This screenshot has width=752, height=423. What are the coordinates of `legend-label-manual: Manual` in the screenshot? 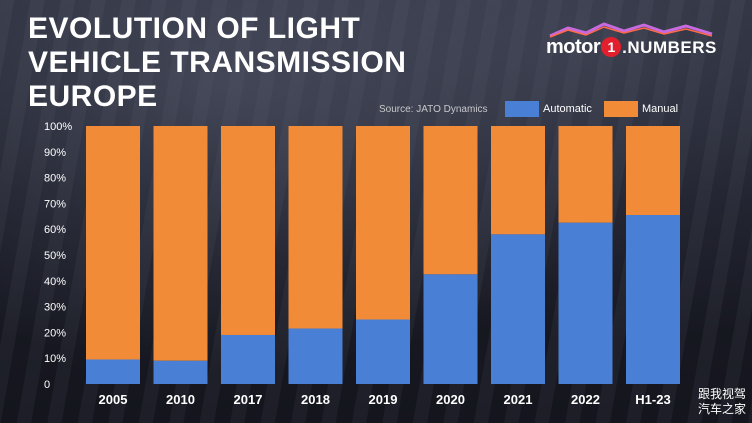 It's located at (660, 109).